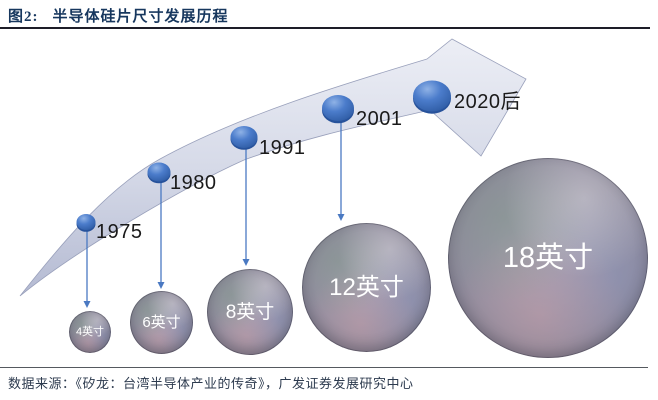  Describe the element at coordinates (140, 17) in the screenshot. I see `figure-title: 半导体硅片尺寸发展历程` at that location.